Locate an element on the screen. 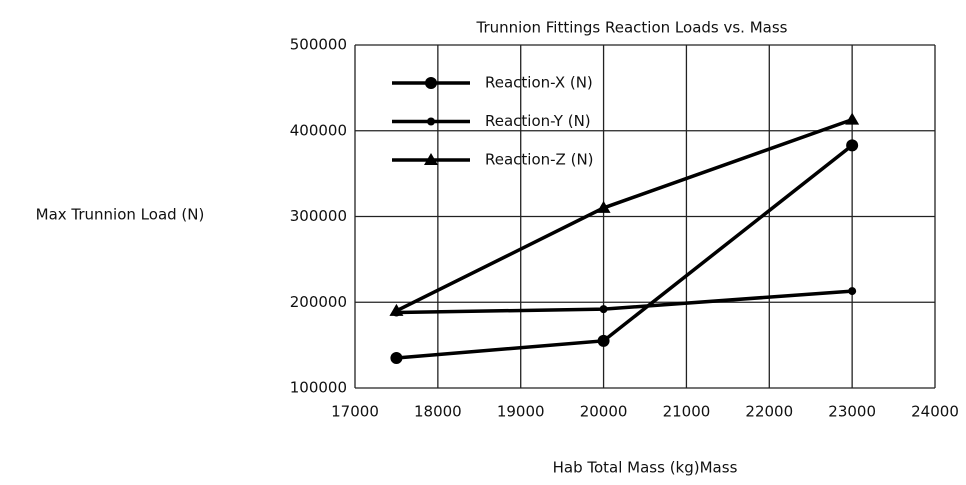 This screenshot has width=966, height=485. x-tick-label: 18000 is located at coordinates (438, 412).